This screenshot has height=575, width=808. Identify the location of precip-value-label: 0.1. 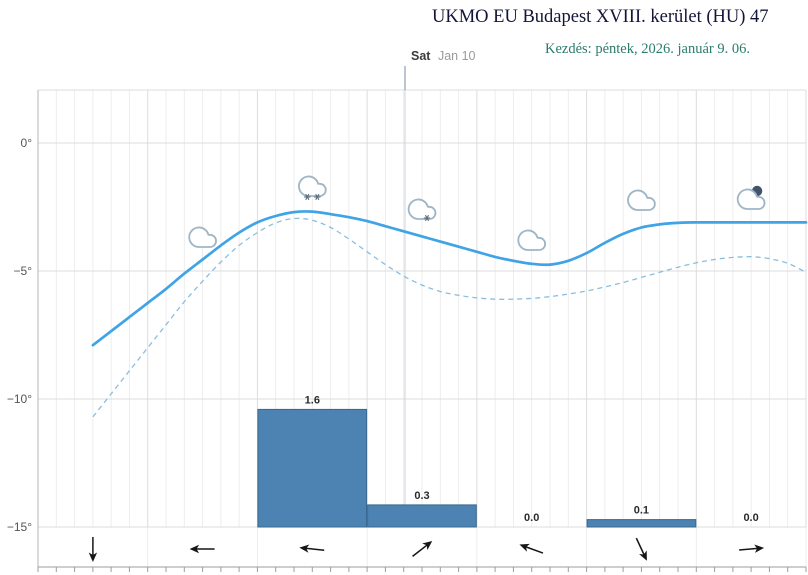
(641, 511).